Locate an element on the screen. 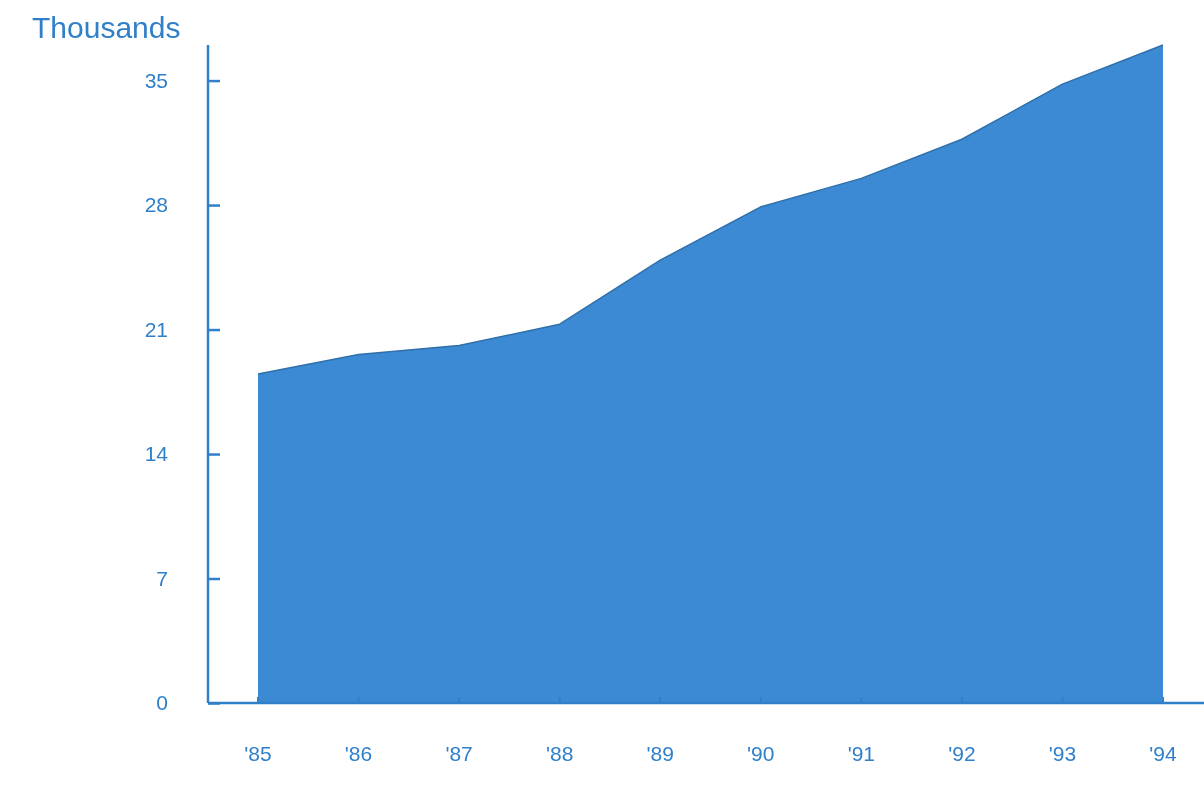 The height and width of the screenshot is (786, 1204). y-tick-label: 21 is located at coordinates (156, 329).